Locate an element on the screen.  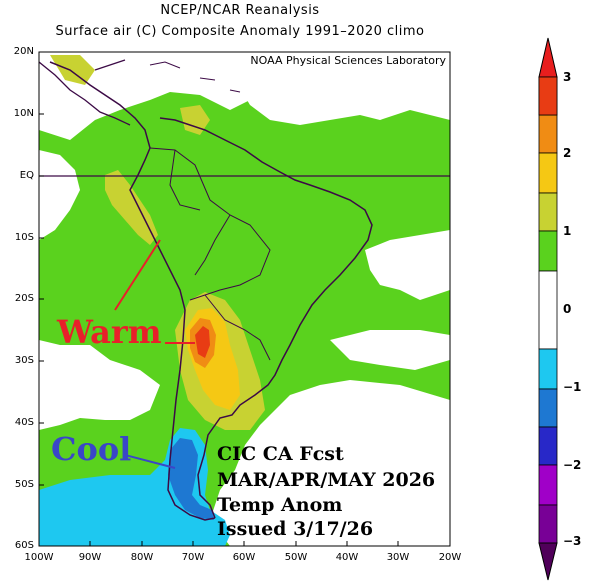
chart-title: NCEP/NCAR Reanalysis is located at coordinates (240, 10).